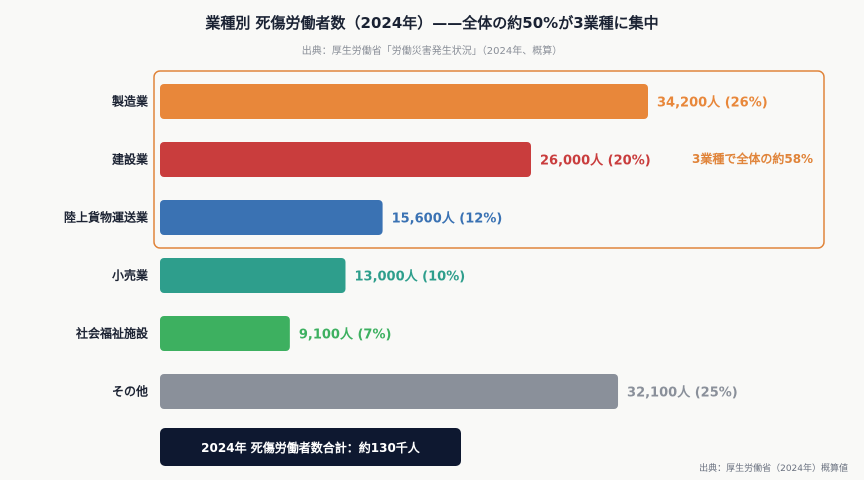  Describe the element at coordinates (130, 275) in the screenshot. I see `category-label: 小売業` at that location.